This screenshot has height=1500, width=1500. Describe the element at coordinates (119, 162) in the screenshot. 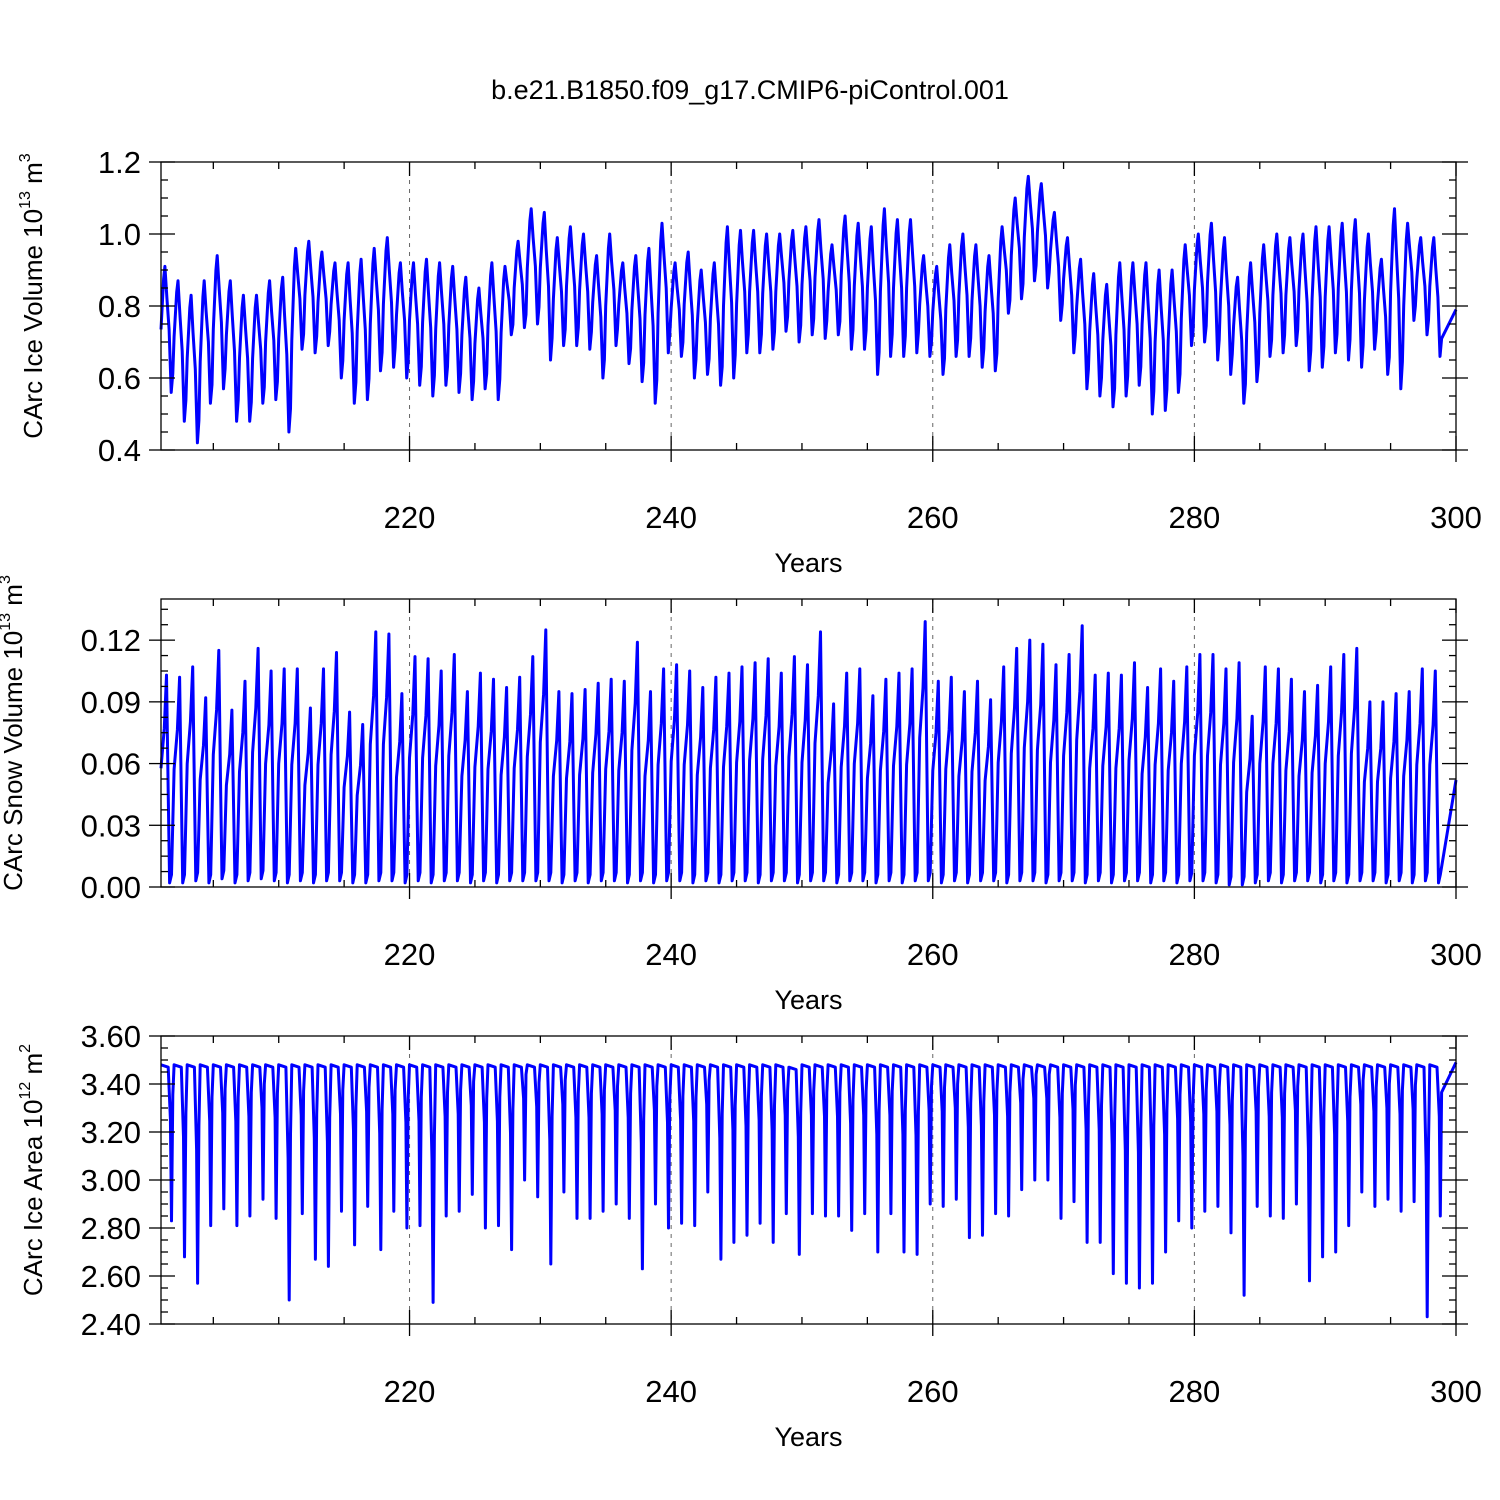

I see `y-tick-label: 1.2` at that location.